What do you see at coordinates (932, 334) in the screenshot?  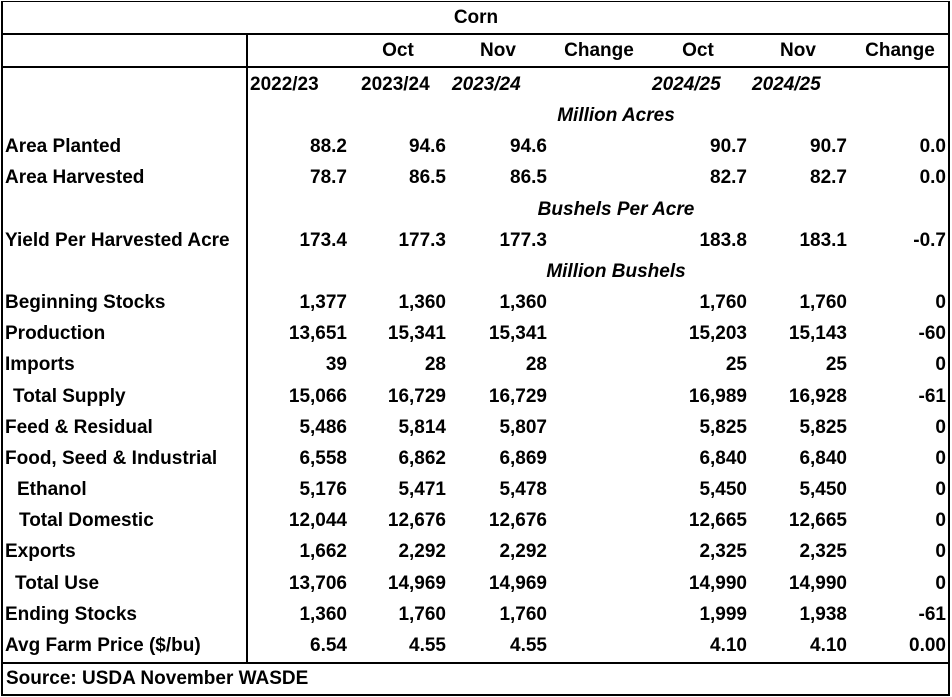 I see `cell-value: -60` at bounding box center [932, 334].